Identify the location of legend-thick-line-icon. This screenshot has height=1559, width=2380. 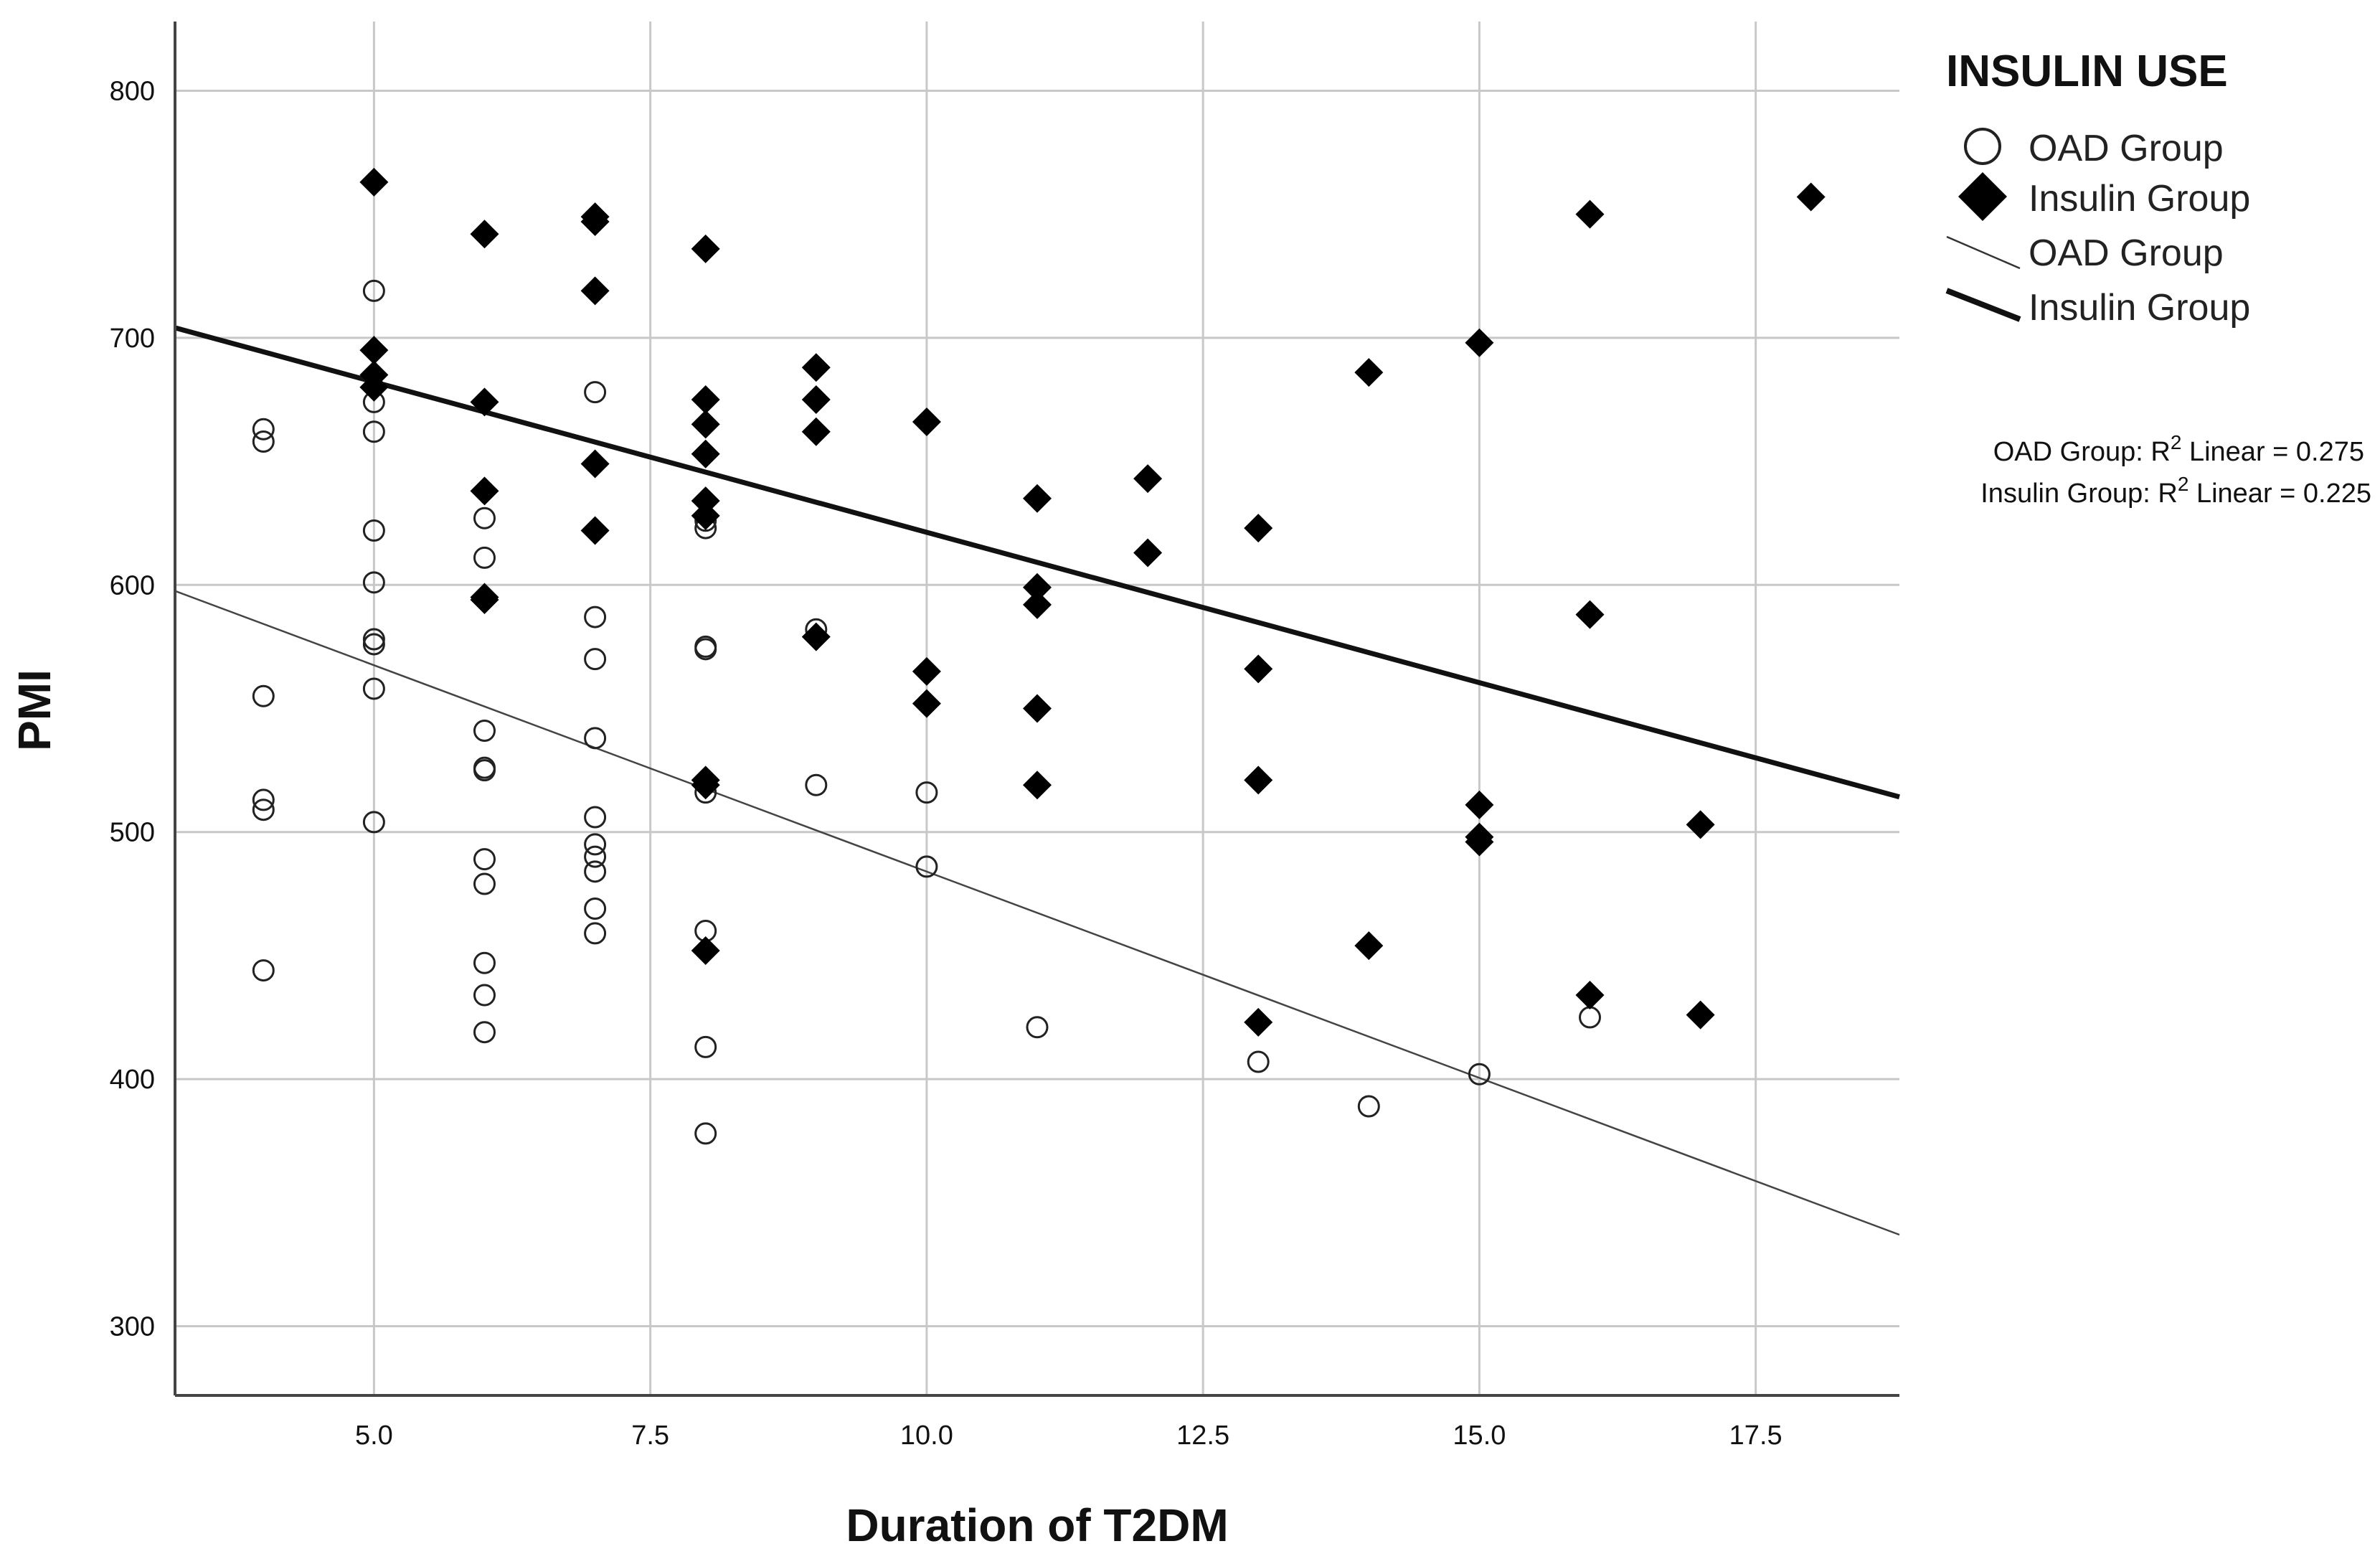
(1983, 305).